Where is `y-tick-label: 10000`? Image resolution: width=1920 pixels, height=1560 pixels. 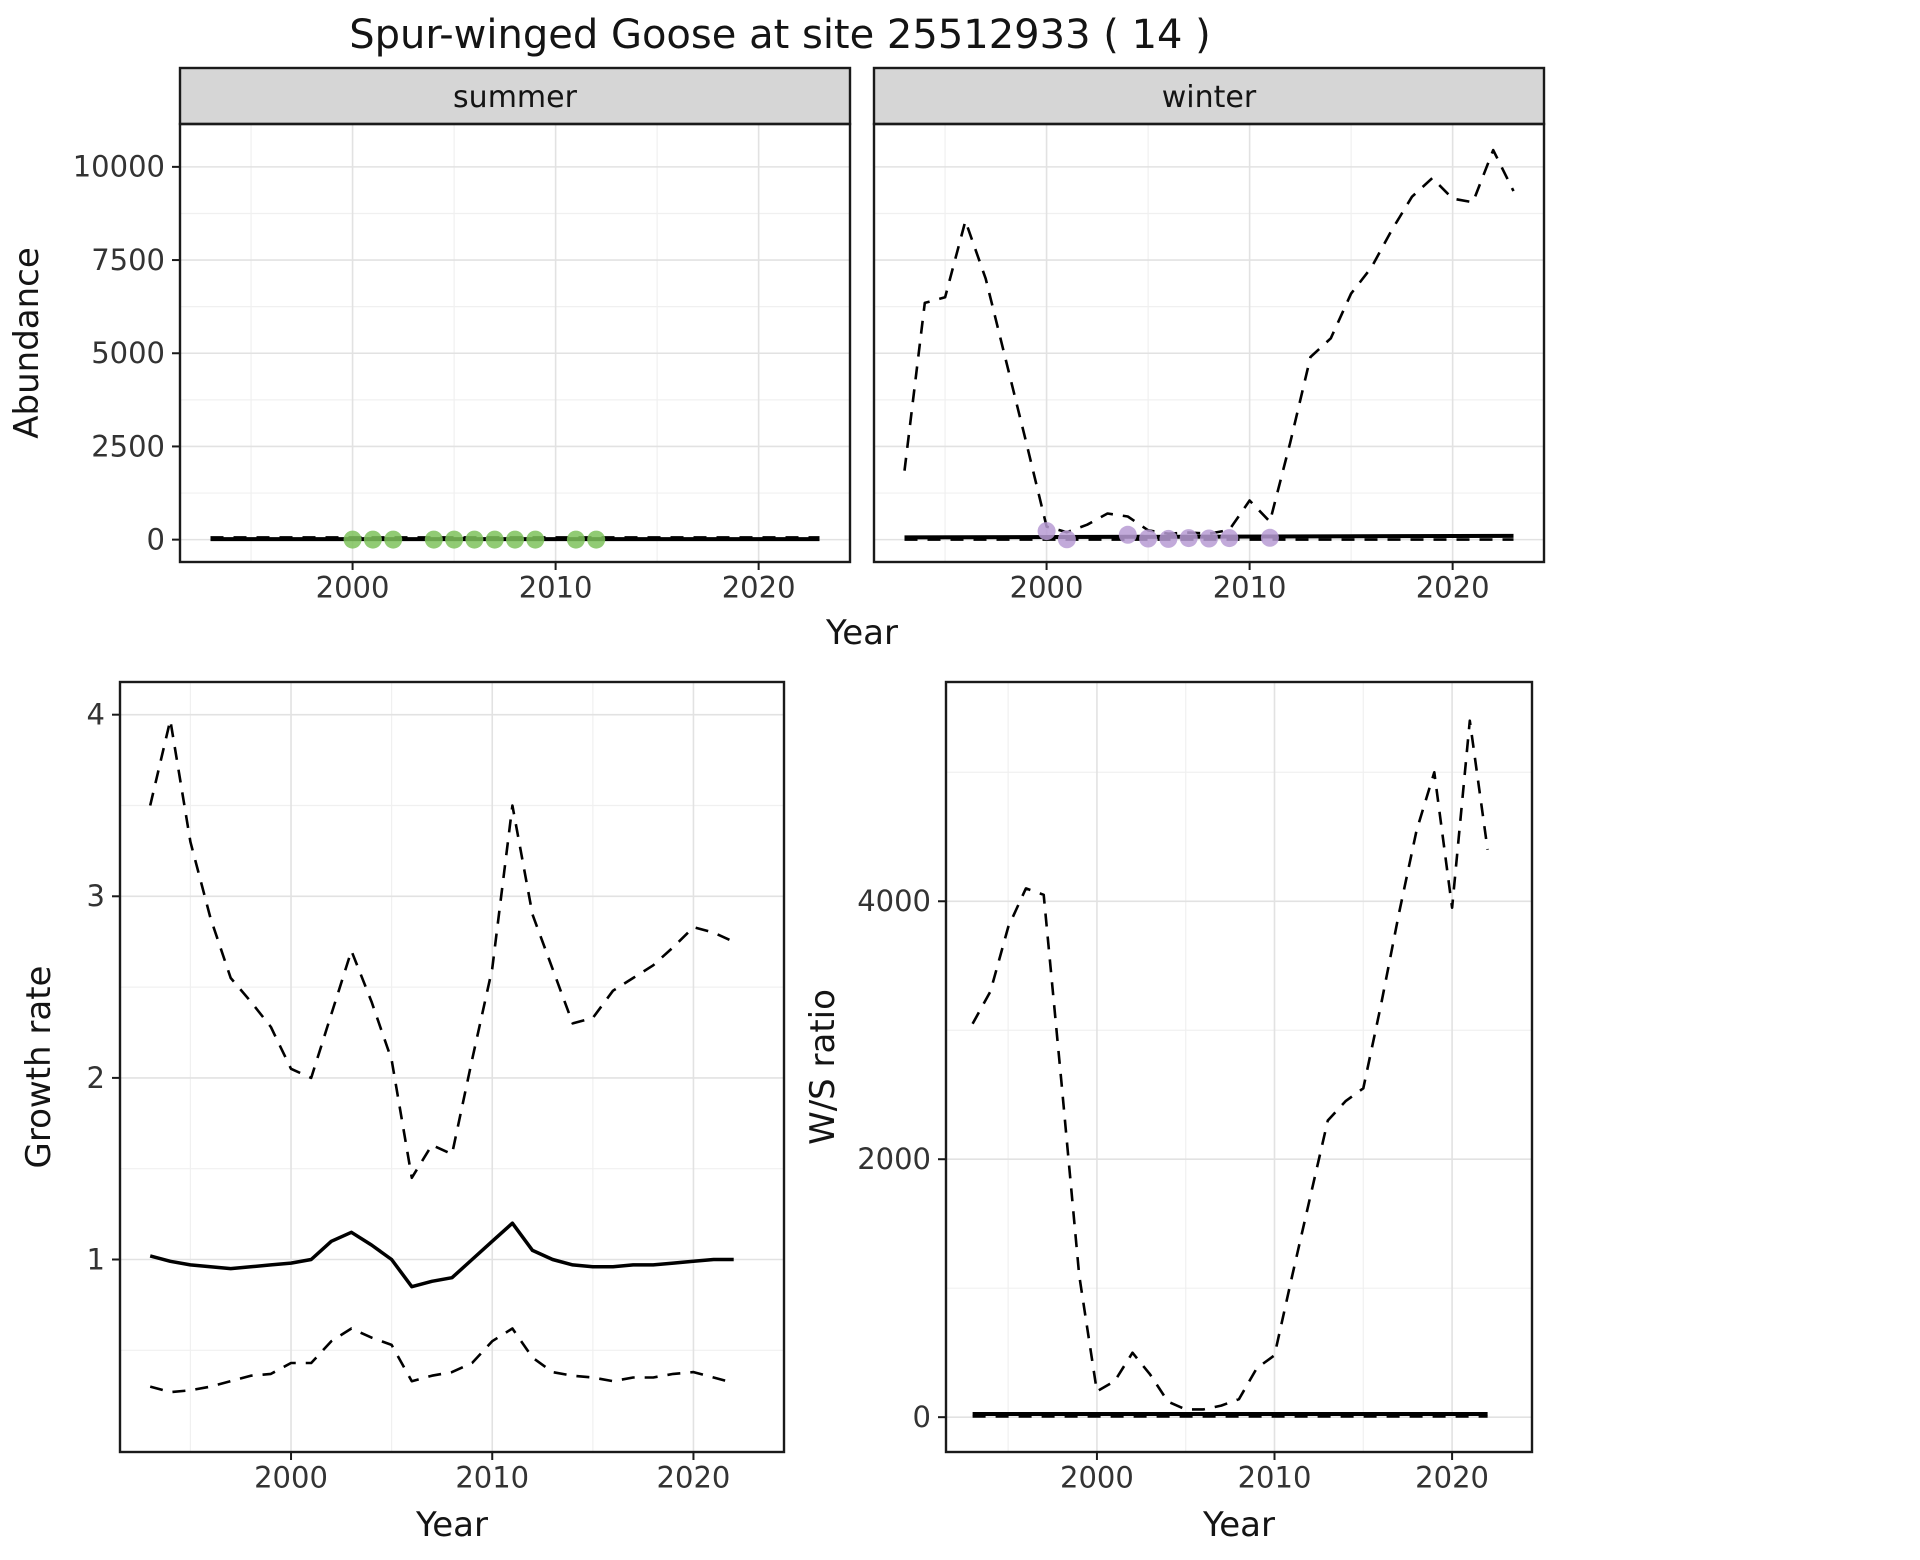 y-tick-label: 10000 is located at coordinates (119, 167).